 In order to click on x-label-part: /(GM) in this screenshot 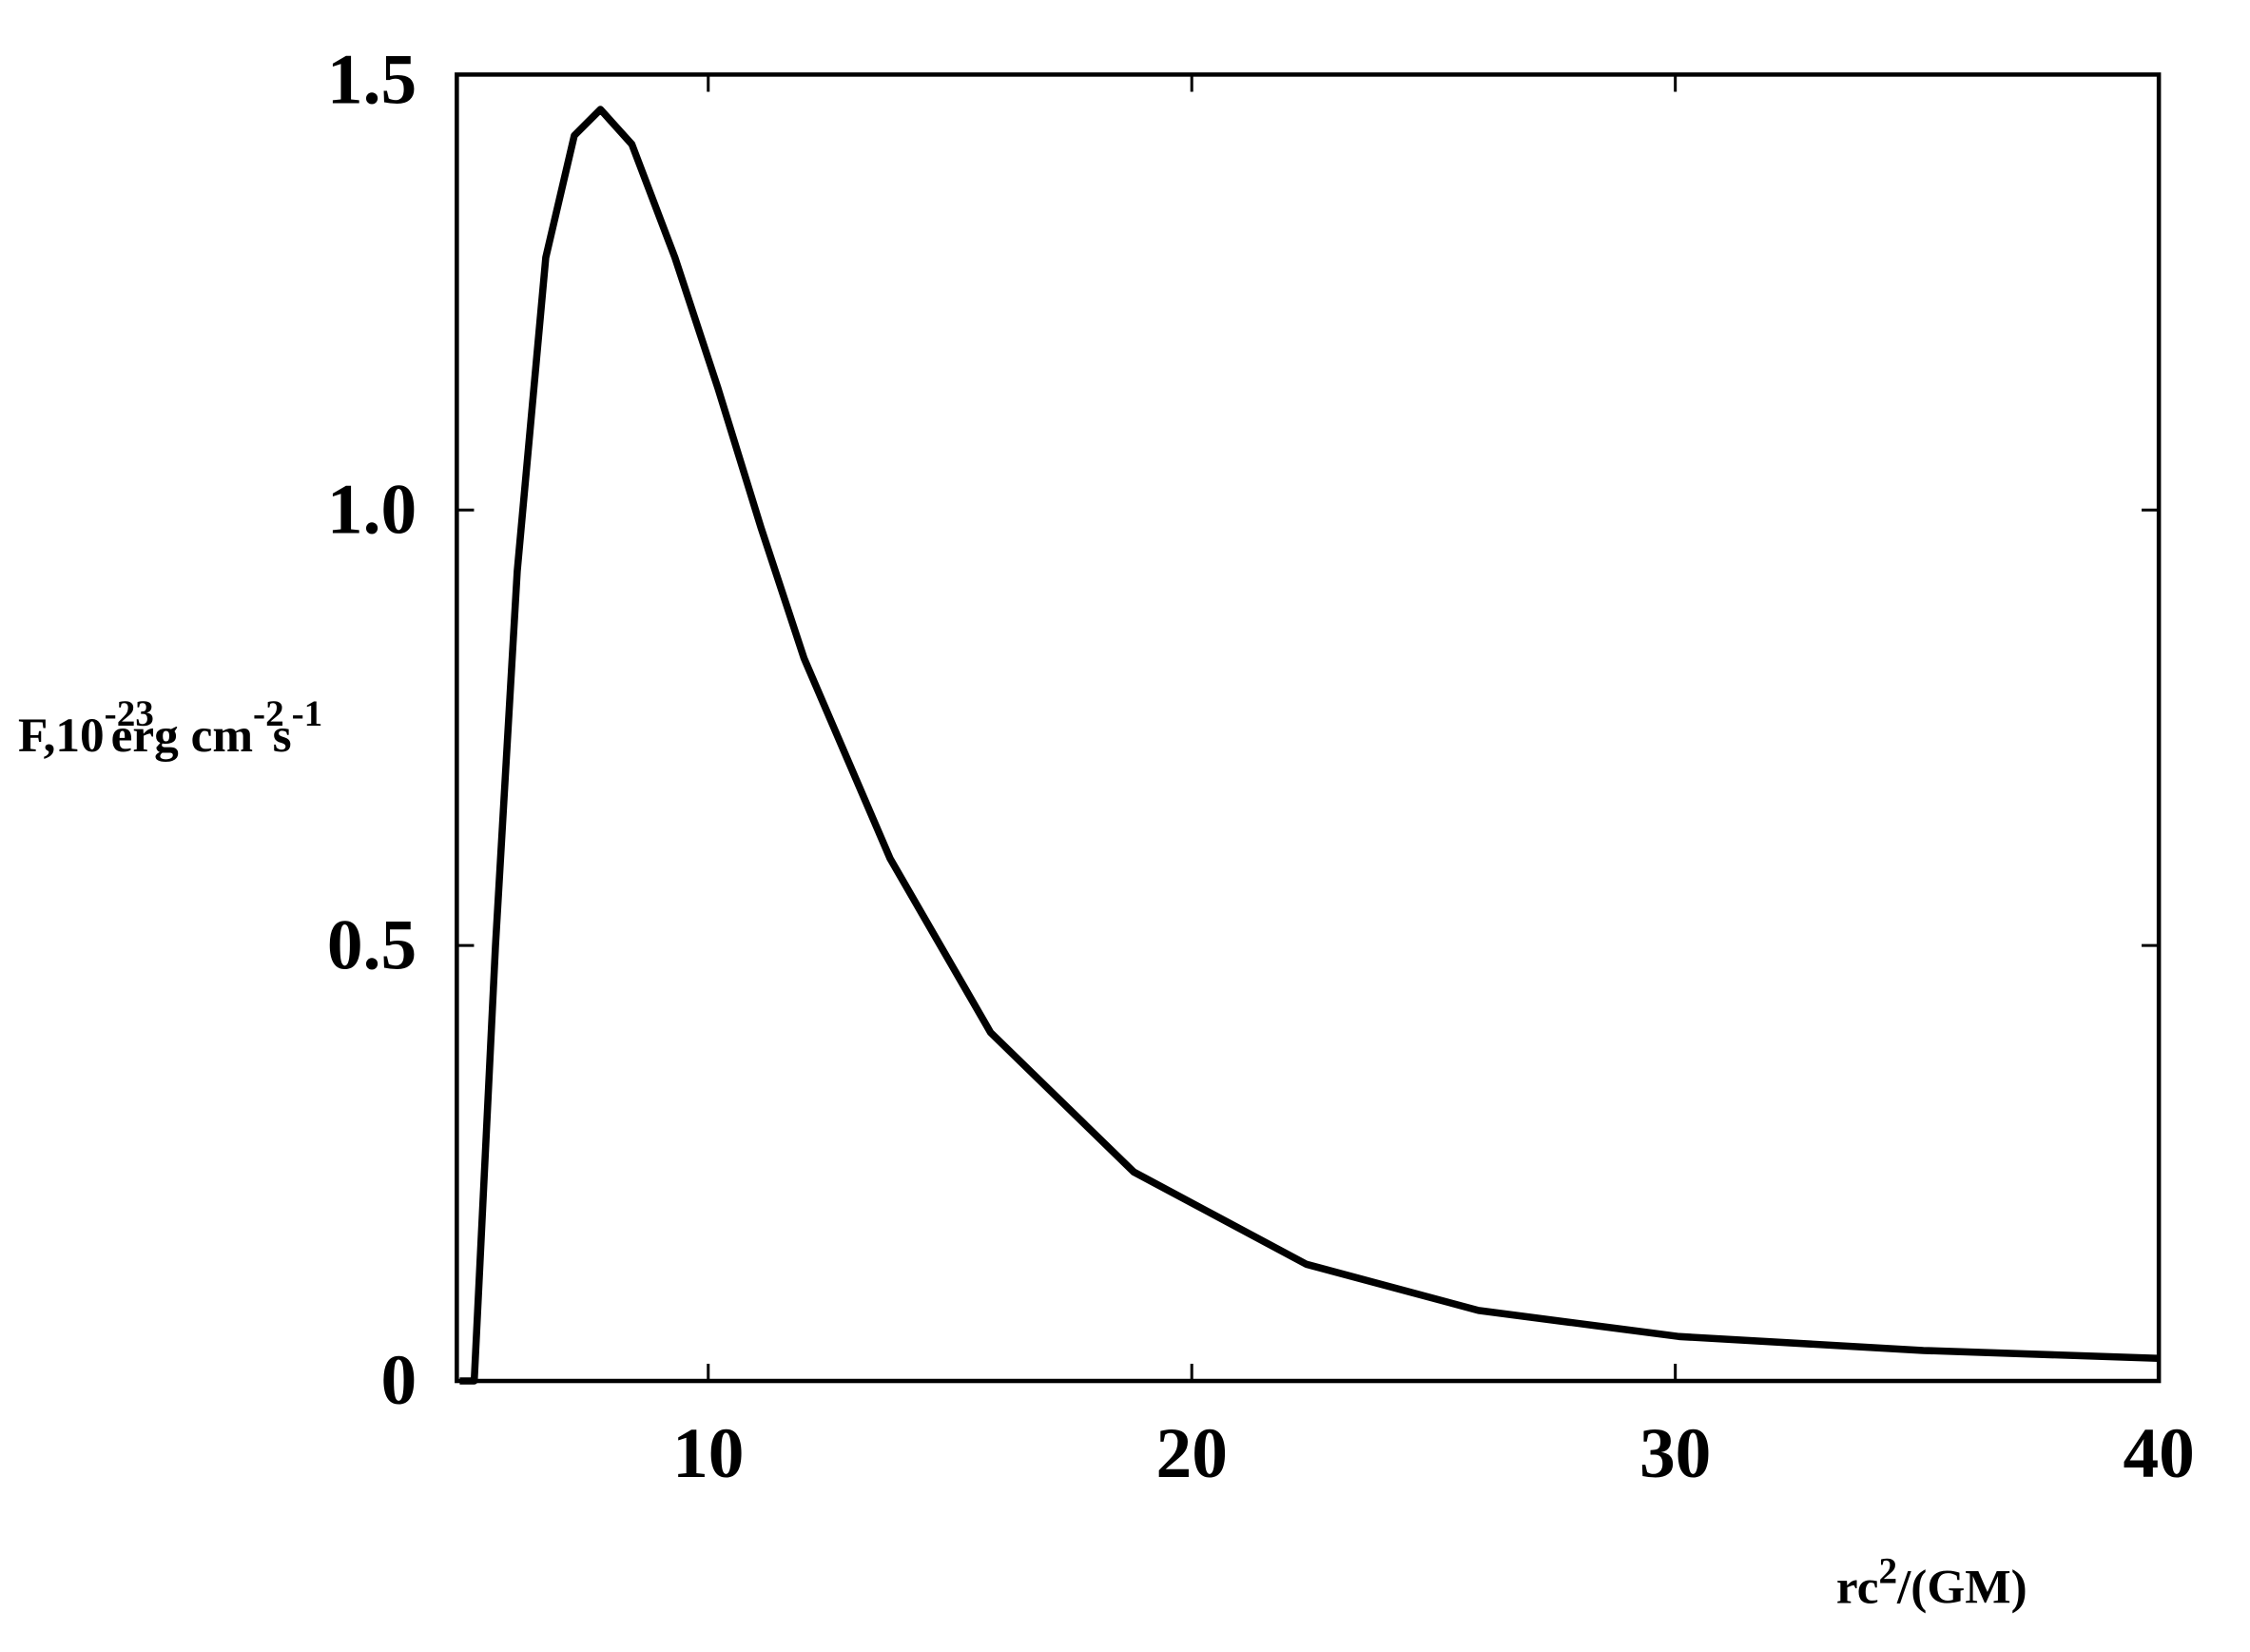, I will do `click(1961, 1588)`.